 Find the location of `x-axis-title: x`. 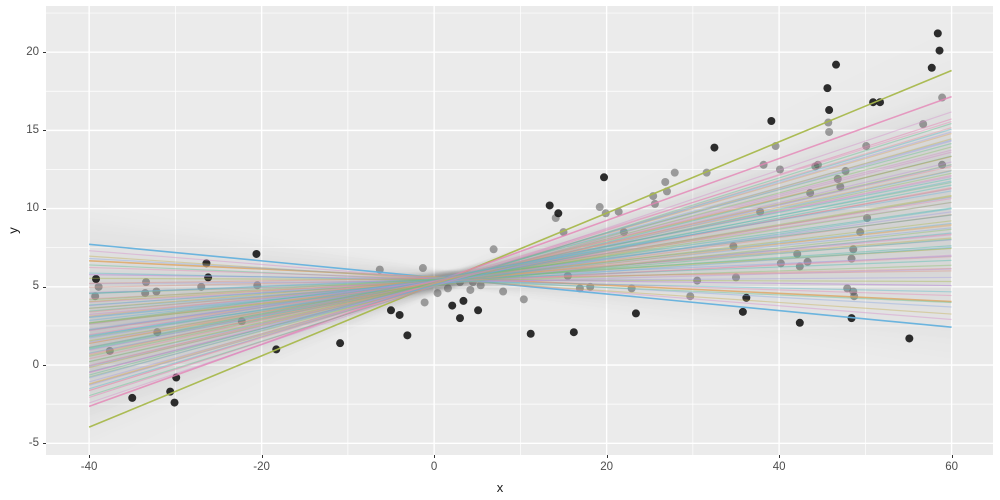

x-axis-title: x is located at coordinates (500, 487).